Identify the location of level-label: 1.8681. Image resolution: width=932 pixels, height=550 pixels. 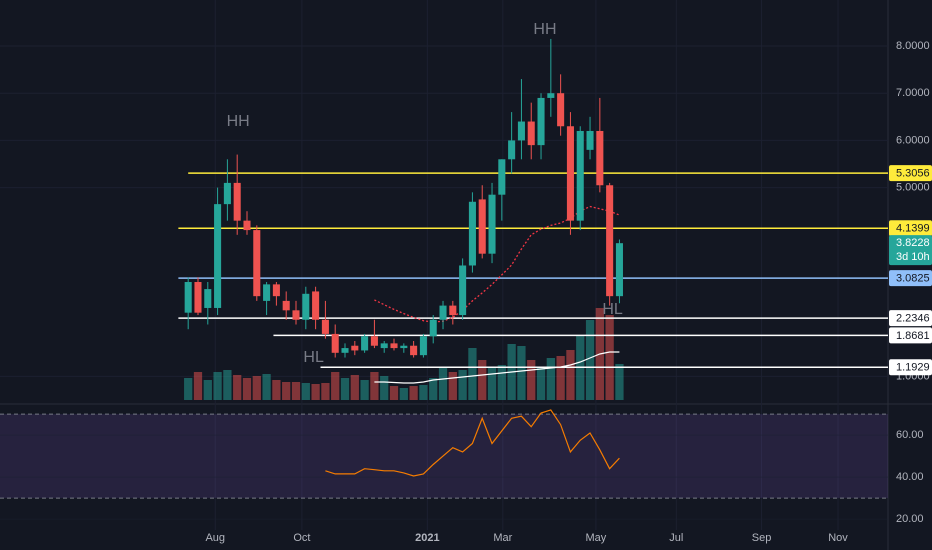
(913, 336).